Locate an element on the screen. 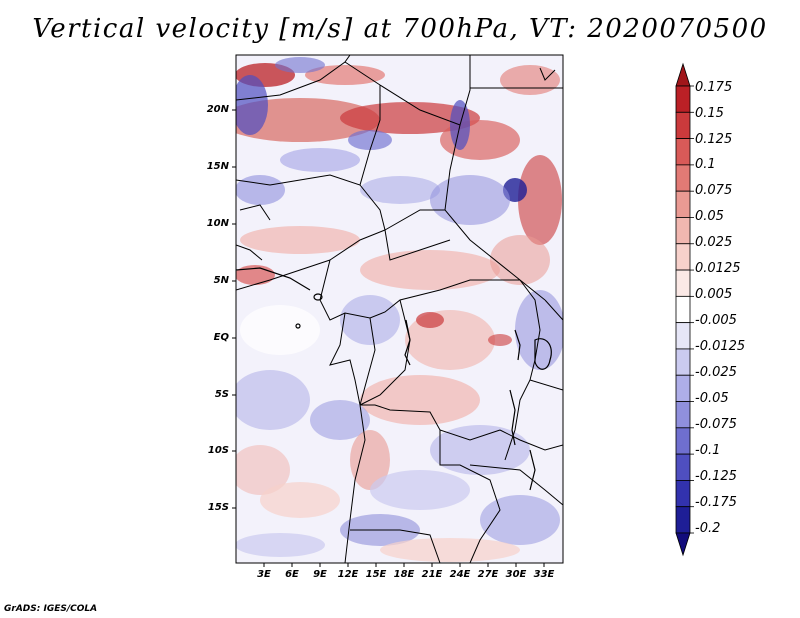 The width and height of the screenshot is (800, 618). colorbar-label: -0.05 is located at coordinates (712, 398).